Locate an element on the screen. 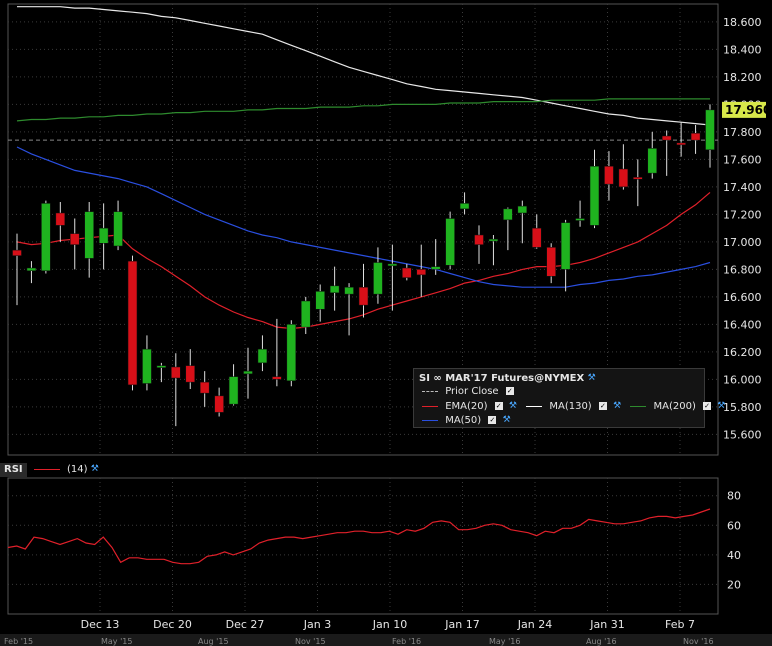 The width and height of the screenshot is (772, 646). y-tick-label: 17.200 is located at coordinates (742, 214).